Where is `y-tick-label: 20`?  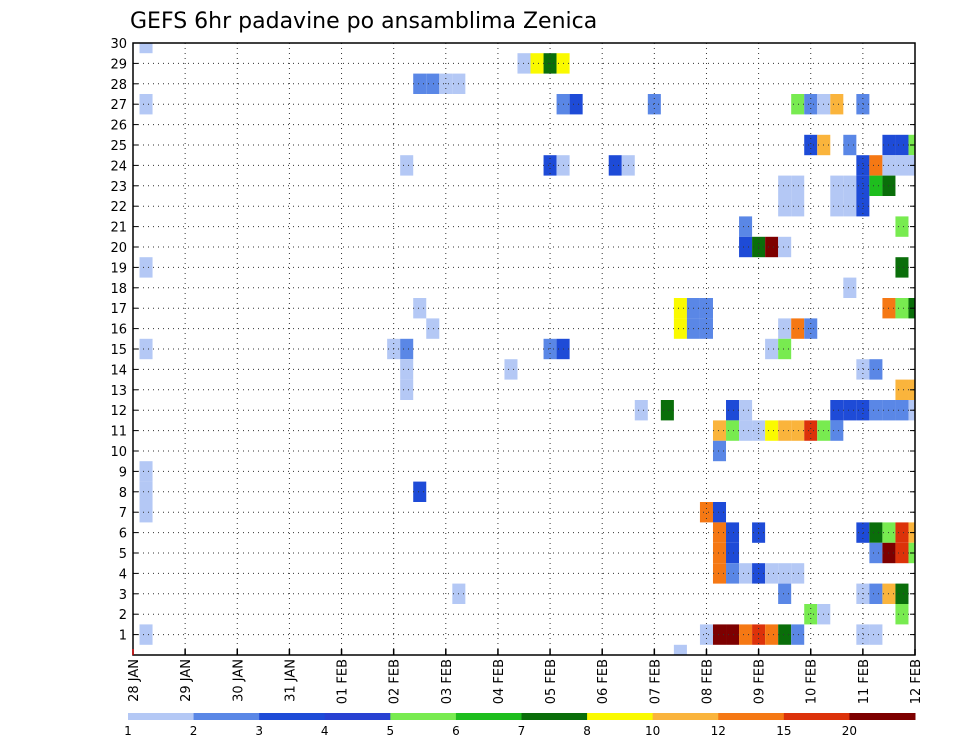 y-tick-label: 20 is located at coordinates (118, 248).